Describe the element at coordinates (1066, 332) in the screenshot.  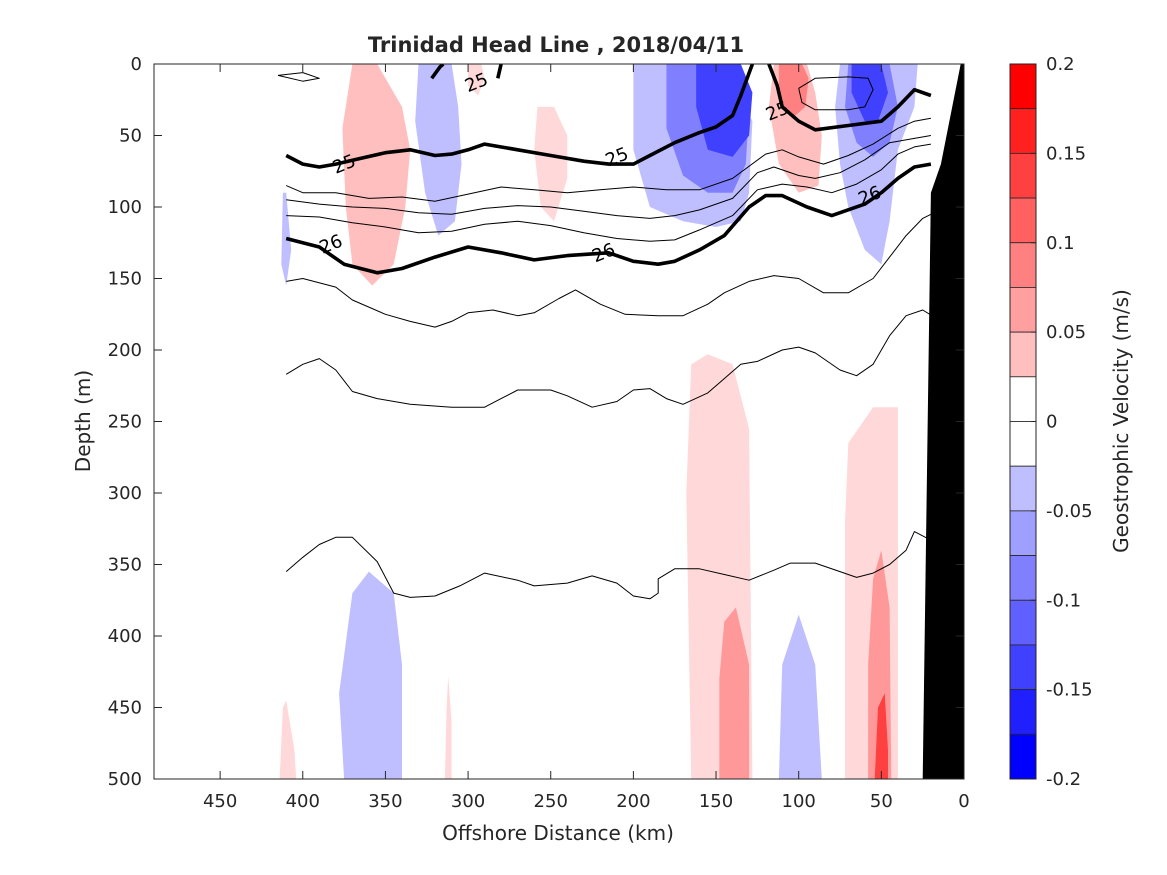
I see `colorbar-tick-label: 0.05` at that location.